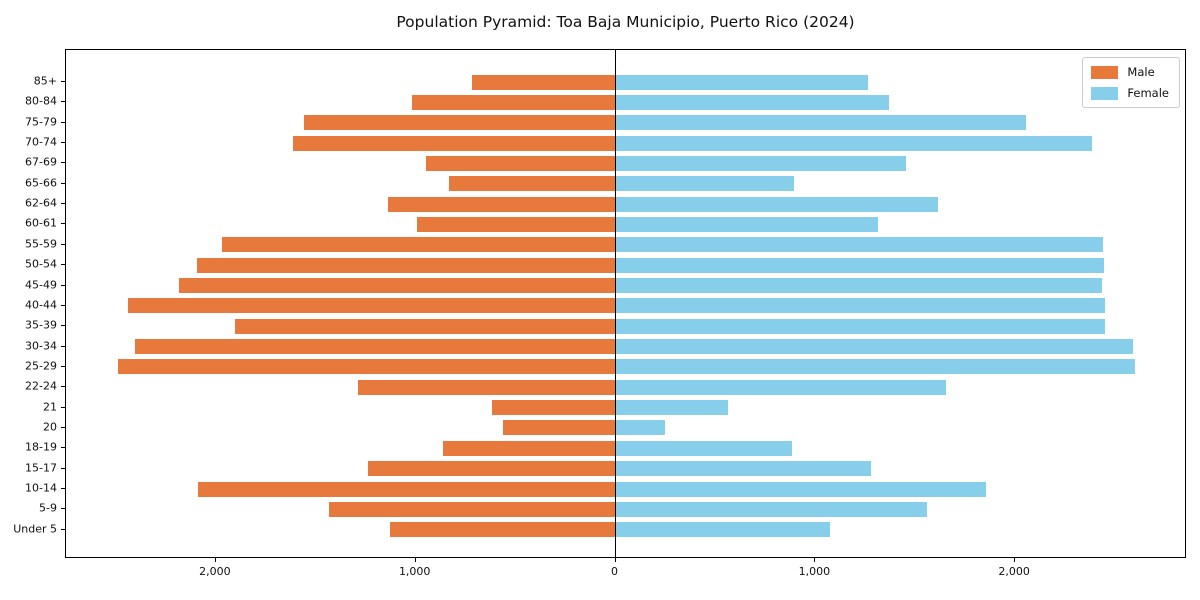  What do you see at coordinates (742, 82) in the screenshot?
I see `bar-female-85+` at bounding box center [742, 82].